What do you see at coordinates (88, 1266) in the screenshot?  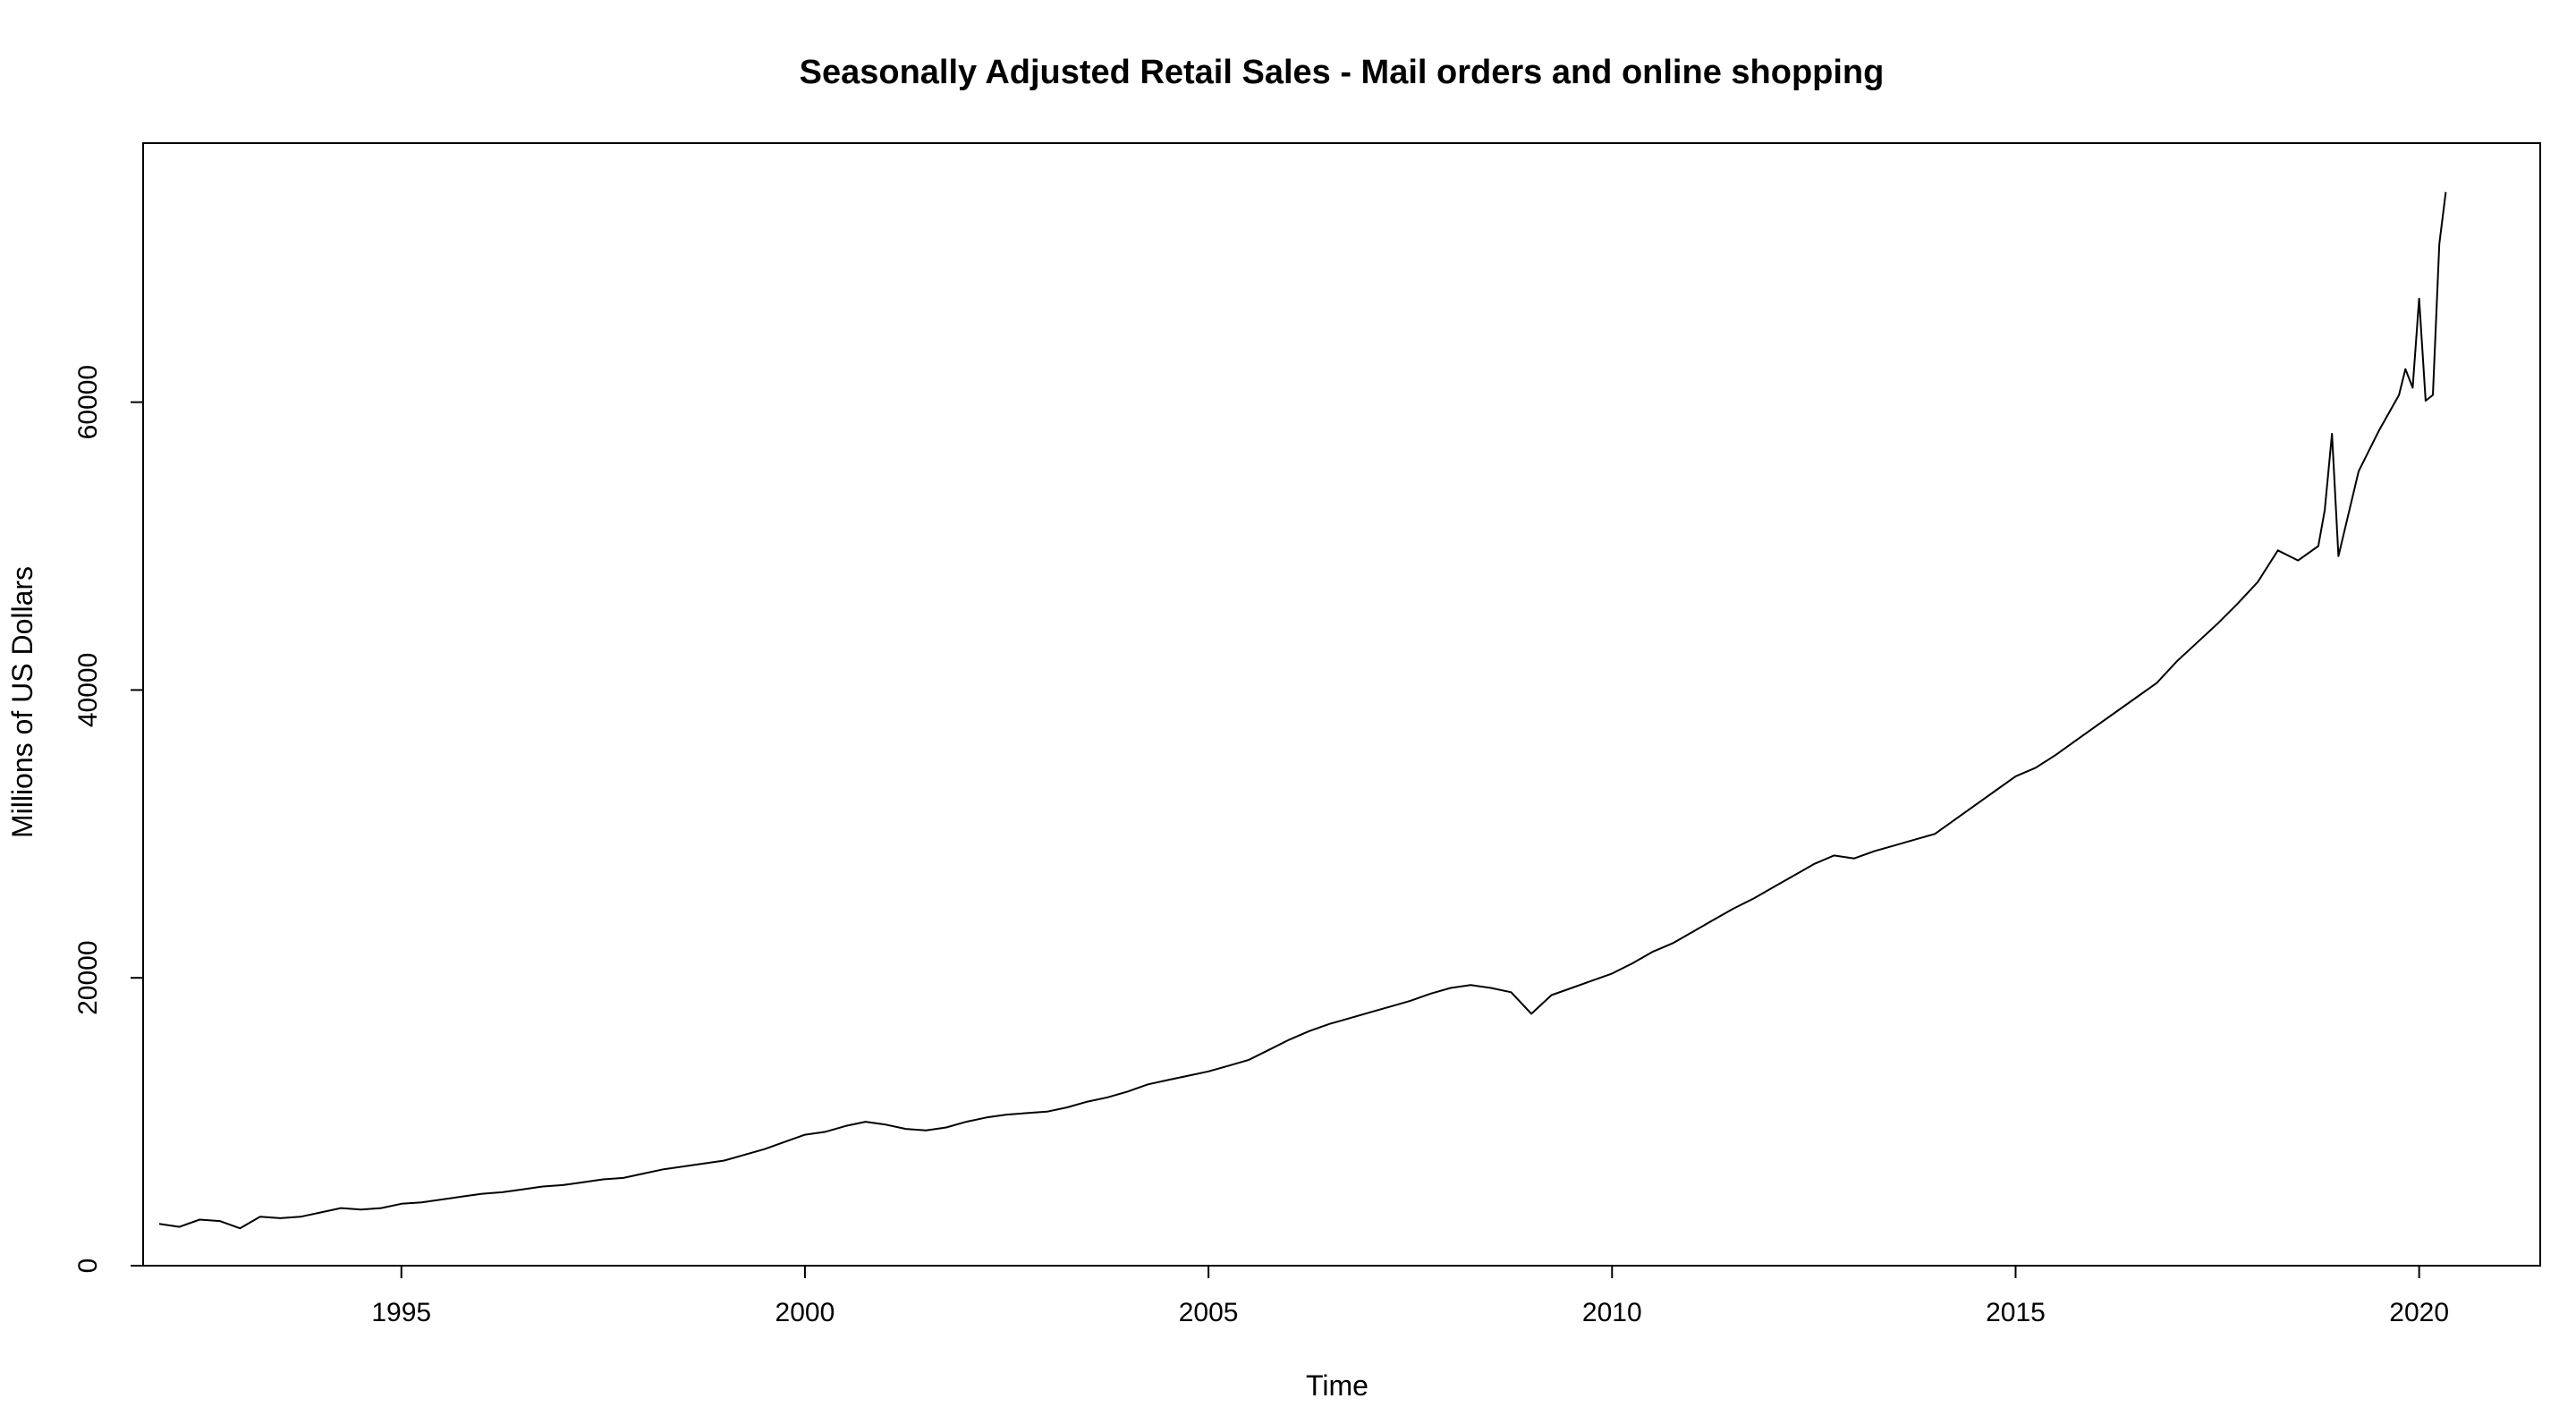 I see `y-tick-label: 0` at bounding box center [88, 1266].